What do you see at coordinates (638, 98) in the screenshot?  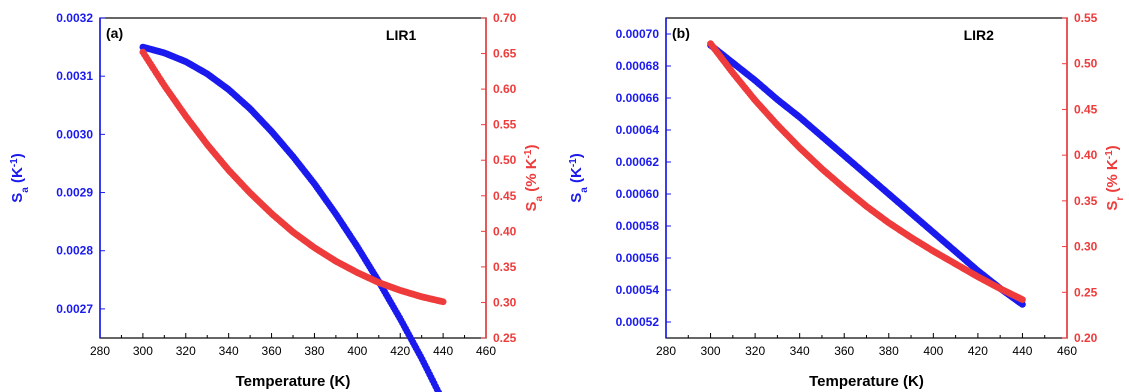 I see `y-left-tick-label: 0.00066` at bounding box center [638, 98].